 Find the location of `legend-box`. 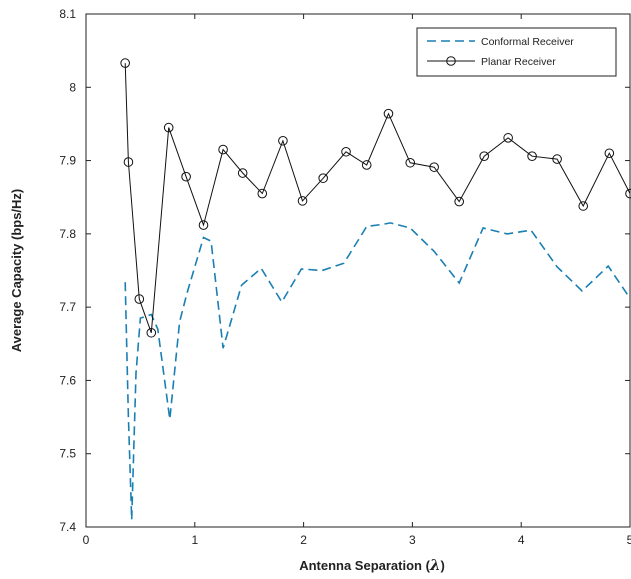

legend-box is located at coordinates (516, 52).